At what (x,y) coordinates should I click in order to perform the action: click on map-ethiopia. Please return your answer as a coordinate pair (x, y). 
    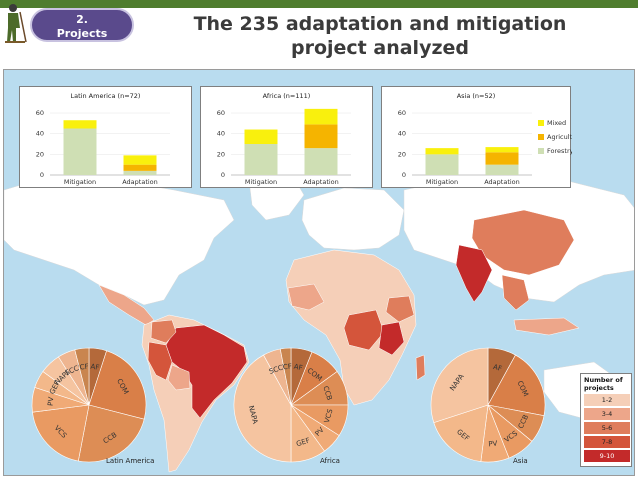
    Looking at the image, I should click on (400, 309).